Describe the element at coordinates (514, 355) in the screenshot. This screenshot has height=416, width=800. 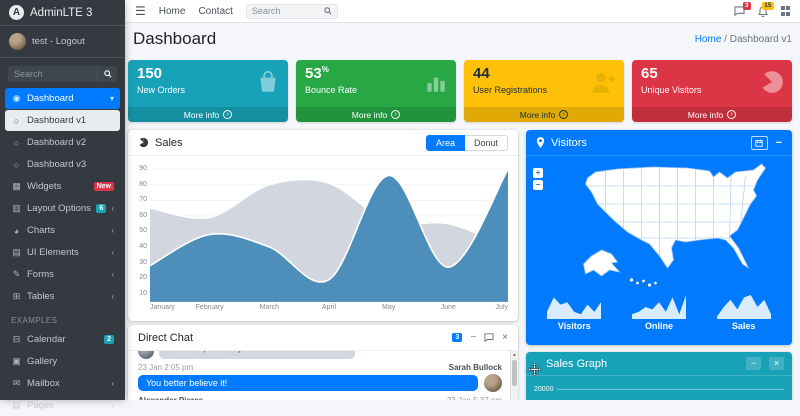
I see `scroll-up-arrow-icon: ▲` at that location.